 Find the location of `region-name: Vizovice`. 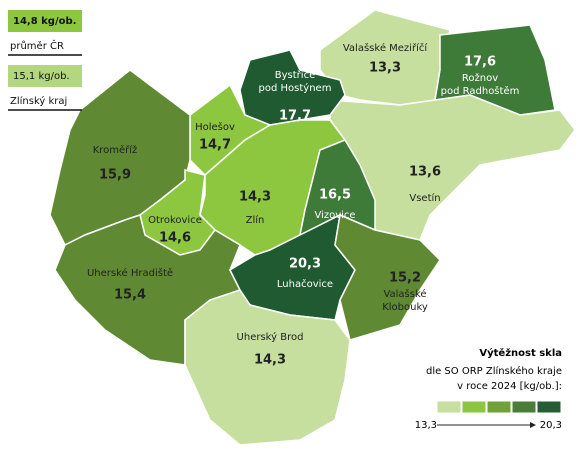

region-name: Vizovice is located at coordinates (334, 215).